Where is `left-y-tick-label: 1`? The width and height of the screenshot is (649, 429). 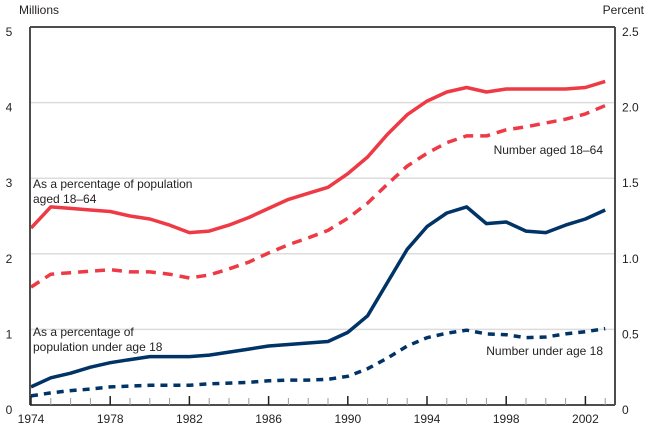
left-y-tick-label: 1 is located at coordinates (9, 334).